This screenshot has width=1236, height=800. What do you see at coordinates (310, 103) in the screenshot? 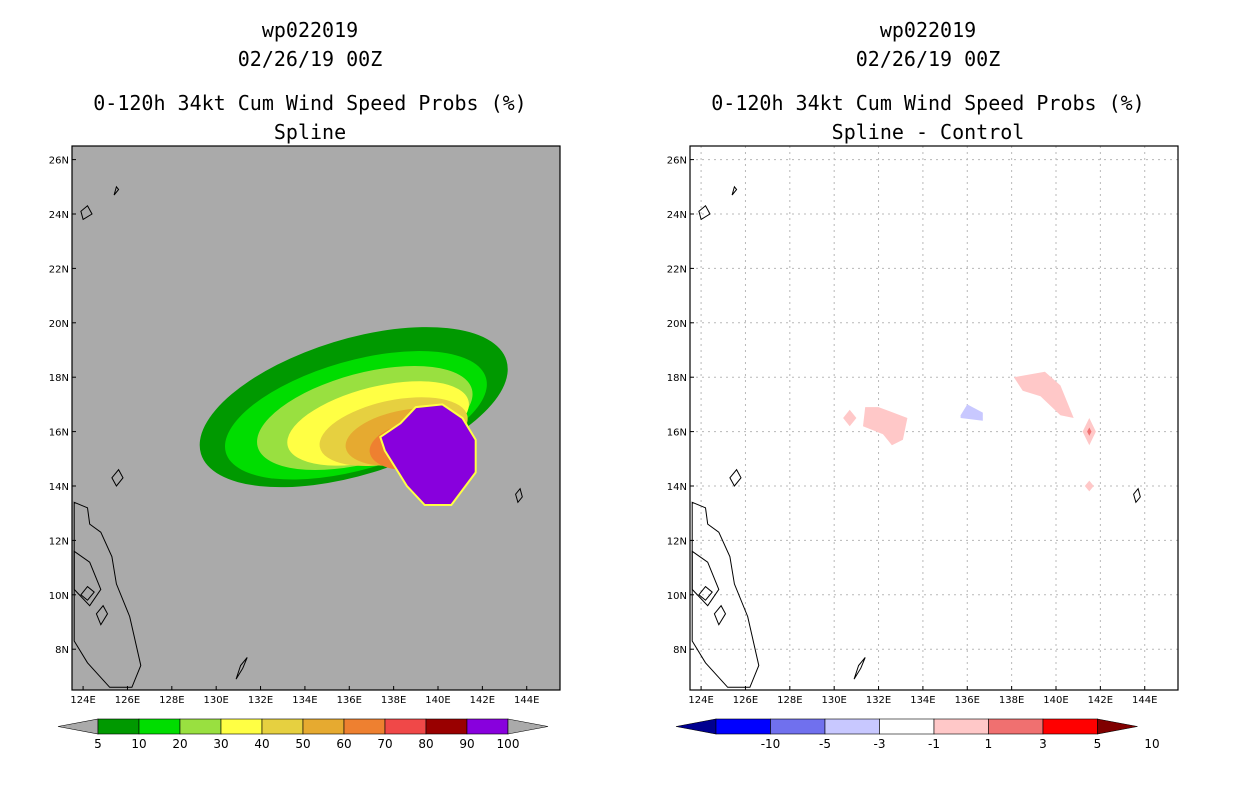
I see `left-title-product: 0-120h 34kt Cum Wind Speed Probs (%)` at bounding box center [310, 103].